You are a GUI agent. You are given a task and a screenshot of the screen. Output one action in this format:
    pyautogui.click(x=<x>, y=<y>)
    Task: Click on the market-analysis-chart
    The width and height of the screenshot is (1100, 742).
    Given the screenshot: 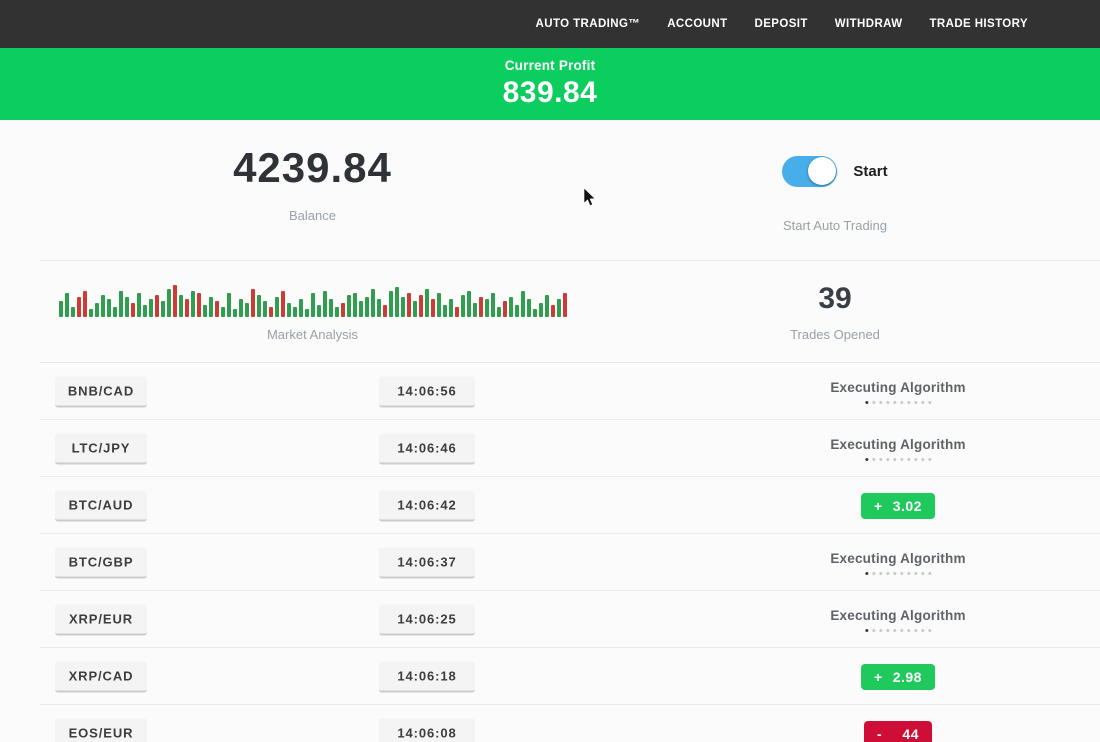 What is the action you would take?
    pyautogui.click(x=312, y=299)
    